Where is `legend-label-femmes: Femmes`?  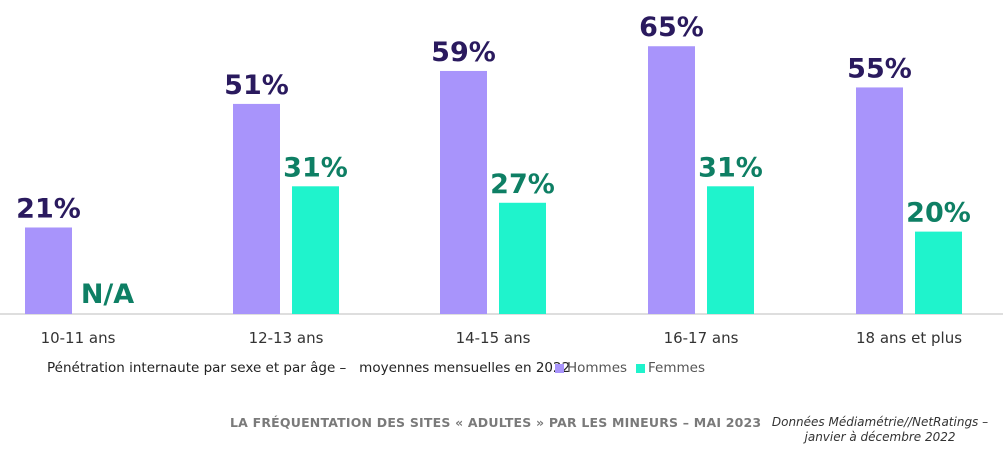
legend-label-femmes: Femmes is located at coordinates (676, 368).